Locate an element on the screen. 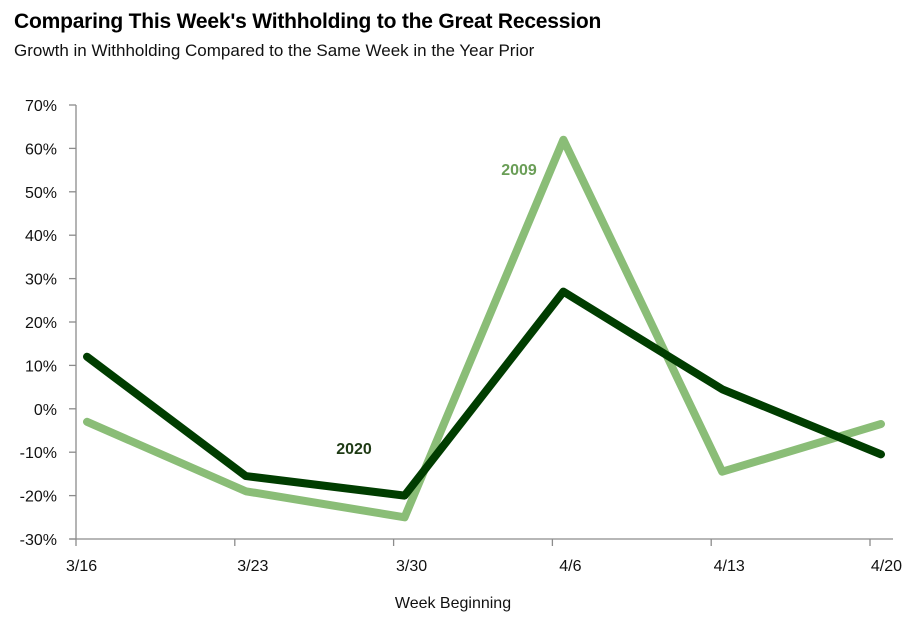 Image resolution: width=916 pixels, height=630 pixels. y-tick-label: 60% is located at coordinates (41, 149).